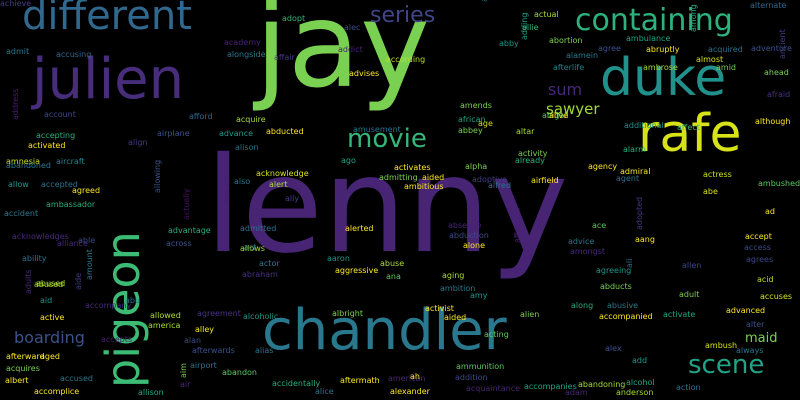  Describe the element at coordinates (219, 313) in the screenshot. I see `cloud-word: agreement` at that location.